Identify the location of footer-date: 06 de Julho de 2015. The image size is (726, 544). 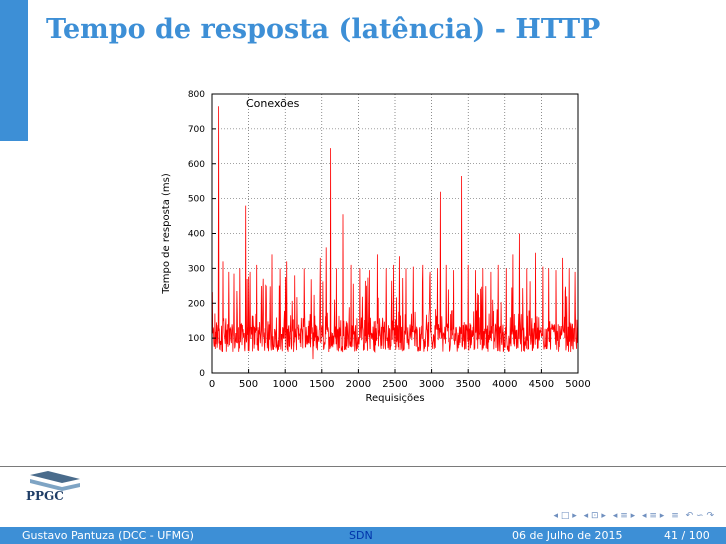
(567, 535).